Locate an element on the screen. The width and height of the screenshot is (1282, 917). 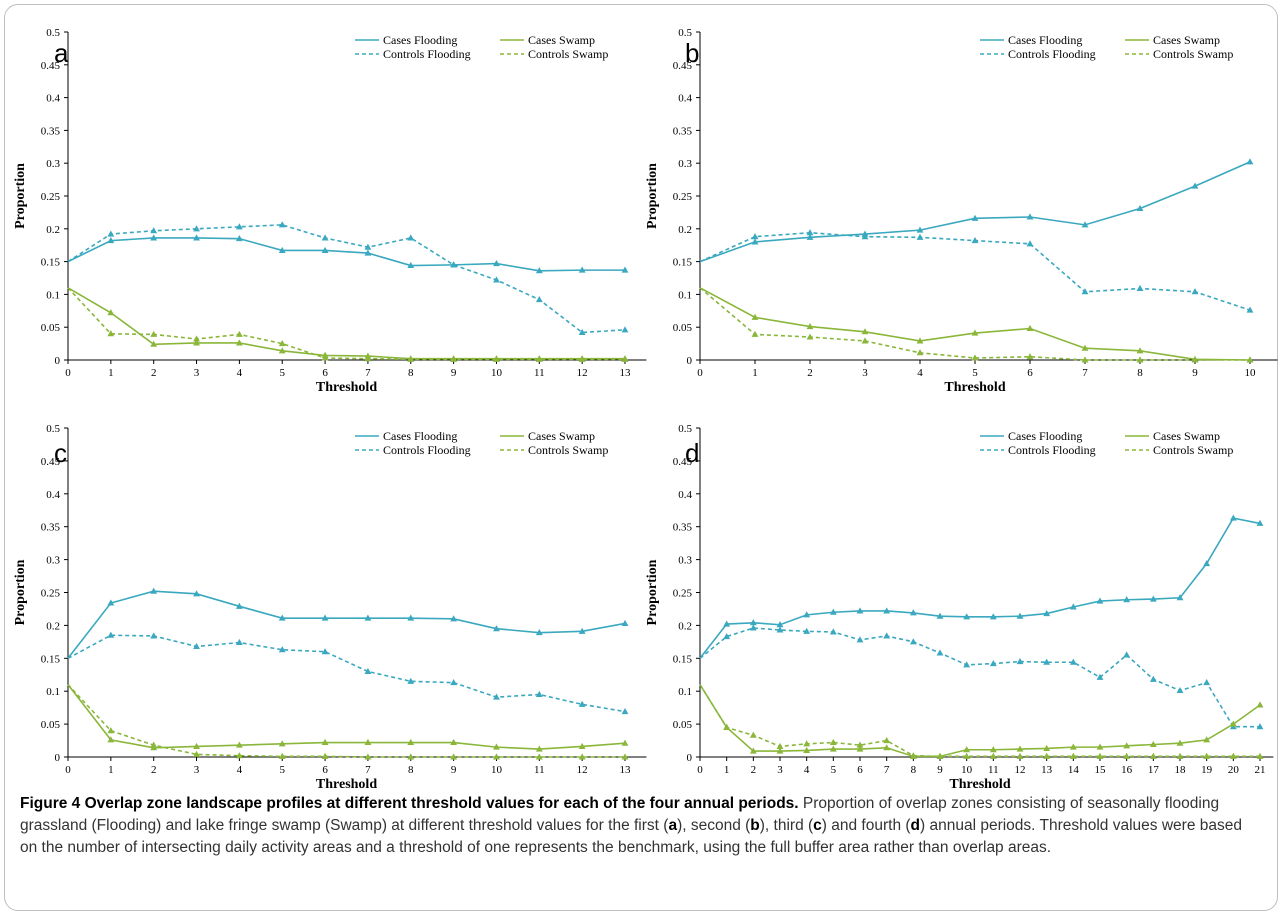
x-tick-label: 4 is located at coordinates (807, 770).